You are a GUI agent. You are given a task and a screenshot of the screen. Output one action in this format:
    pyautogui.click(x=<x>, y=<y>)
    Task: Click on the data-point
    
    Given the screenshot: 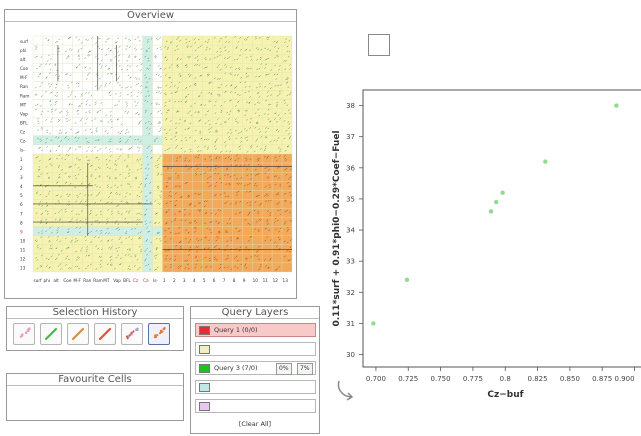 What is the action you would take?
    pyautogui.click(x=502, y=192)
    